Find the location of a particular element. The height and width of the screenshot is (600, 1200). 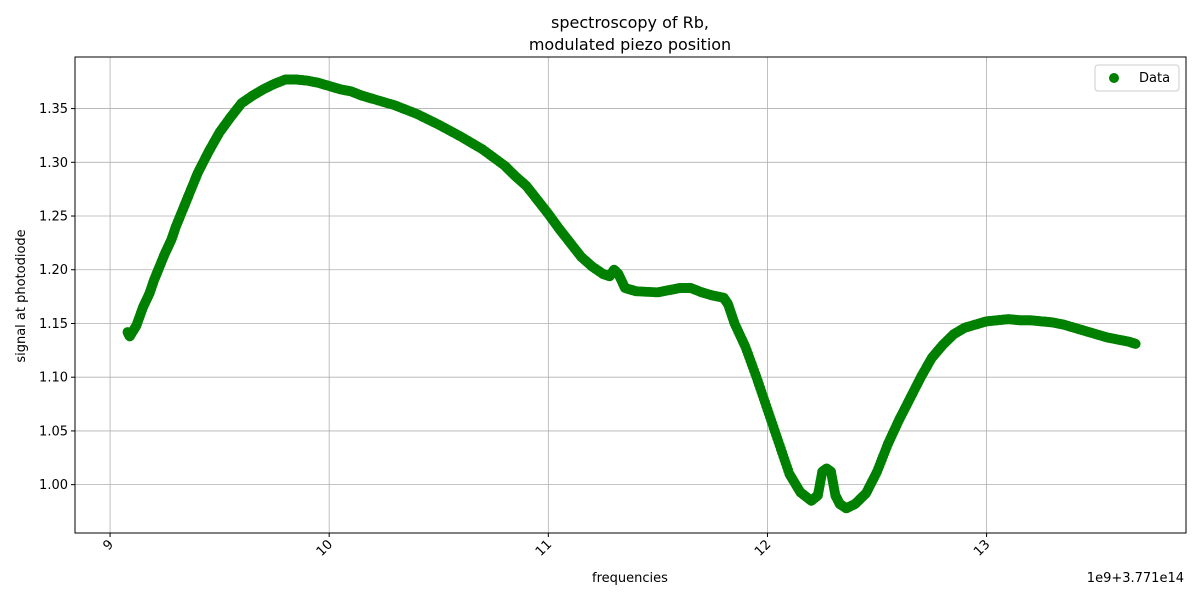

y-tick-label: 1.10 is located at coordinates (53, 378).